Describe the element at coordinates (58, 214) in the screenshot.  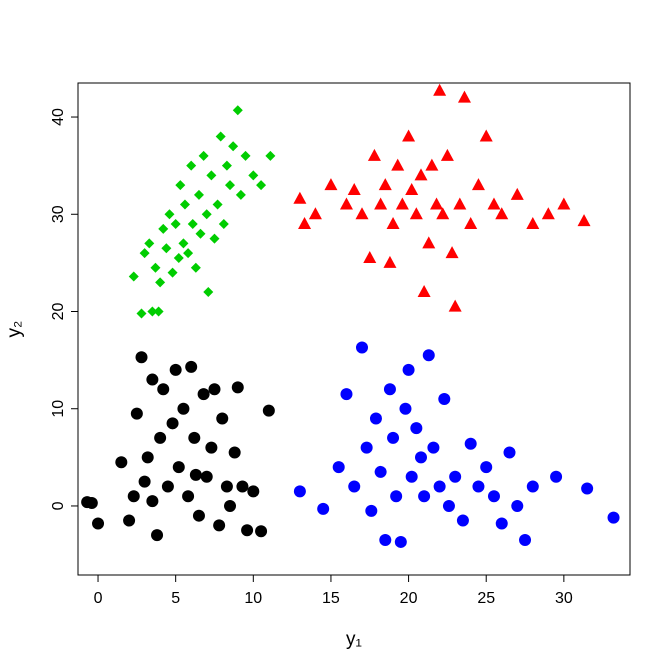
I see `y-tick-label: 30` at that location.